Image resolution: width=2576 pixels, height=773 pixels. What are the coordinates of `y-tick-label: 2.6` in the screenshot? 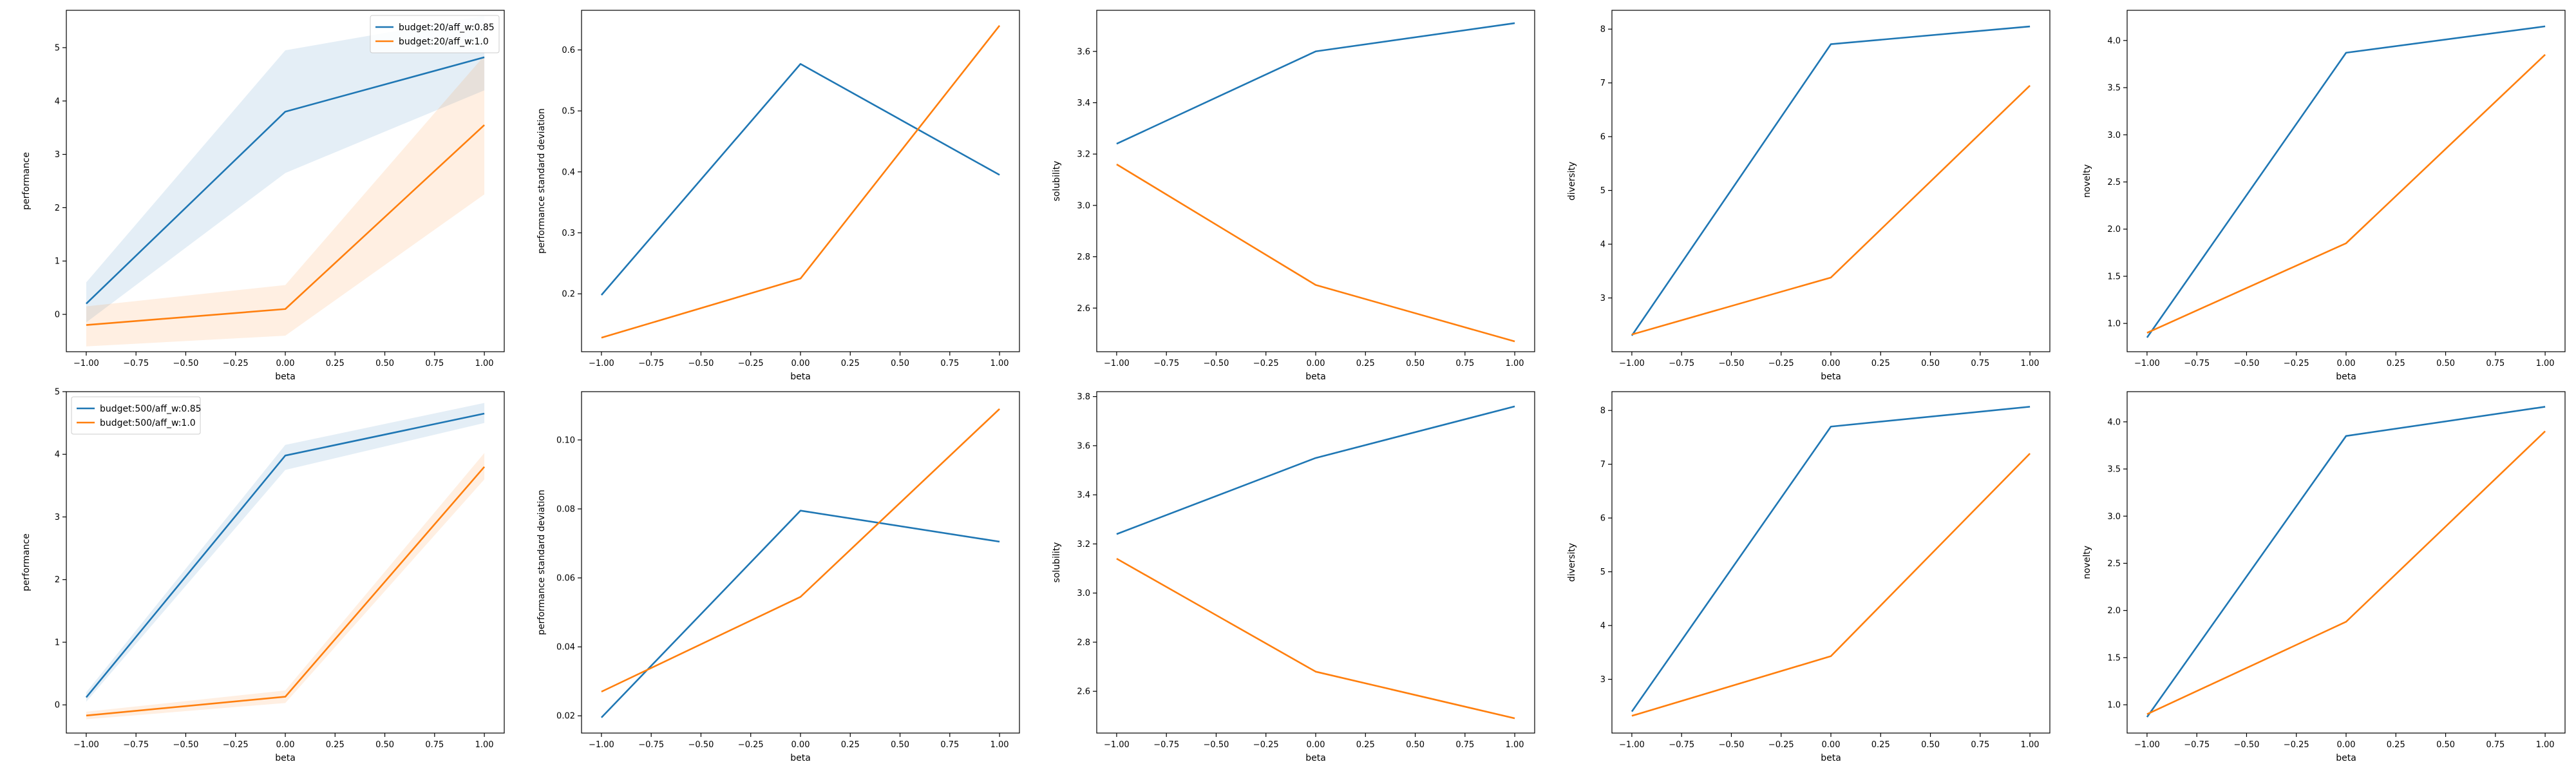 It's located at (1083, 692).